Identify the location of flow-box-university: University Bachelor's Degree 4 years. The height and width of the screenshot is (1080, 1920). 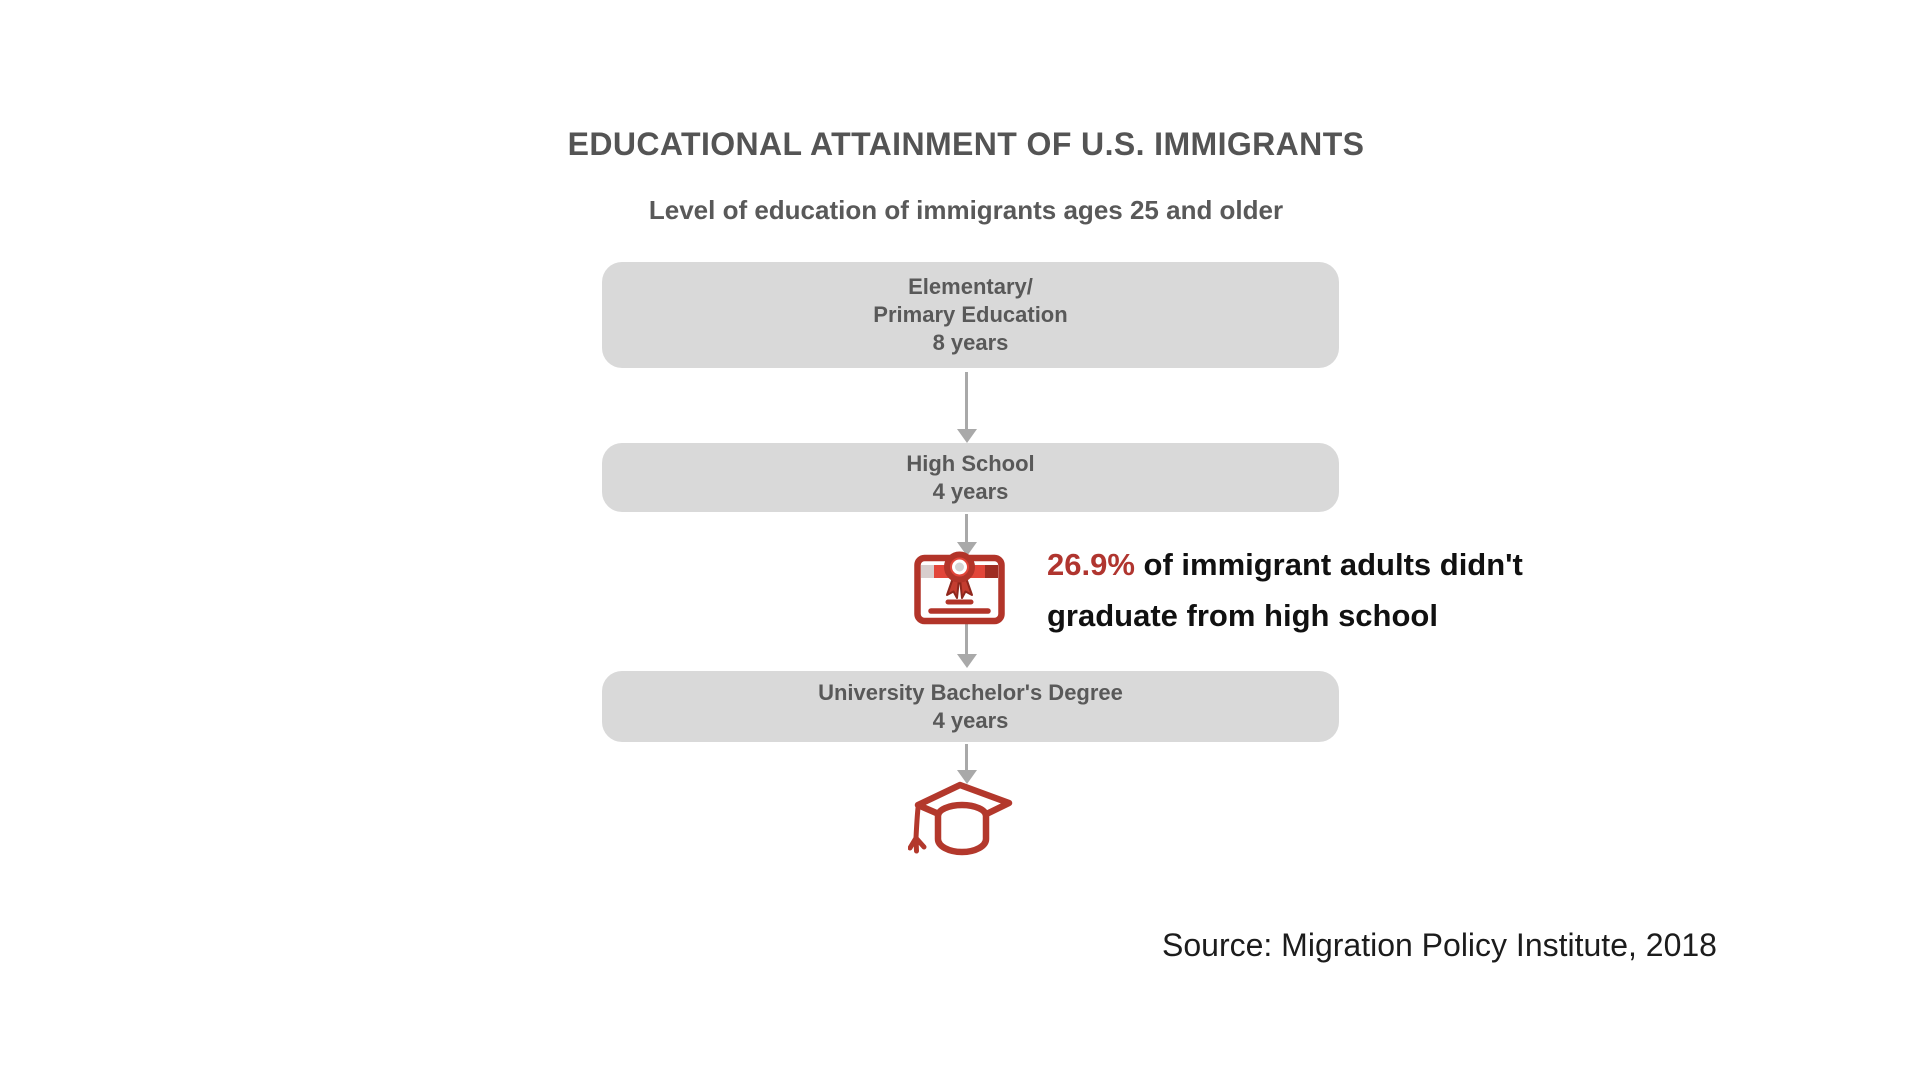
(970, 706).